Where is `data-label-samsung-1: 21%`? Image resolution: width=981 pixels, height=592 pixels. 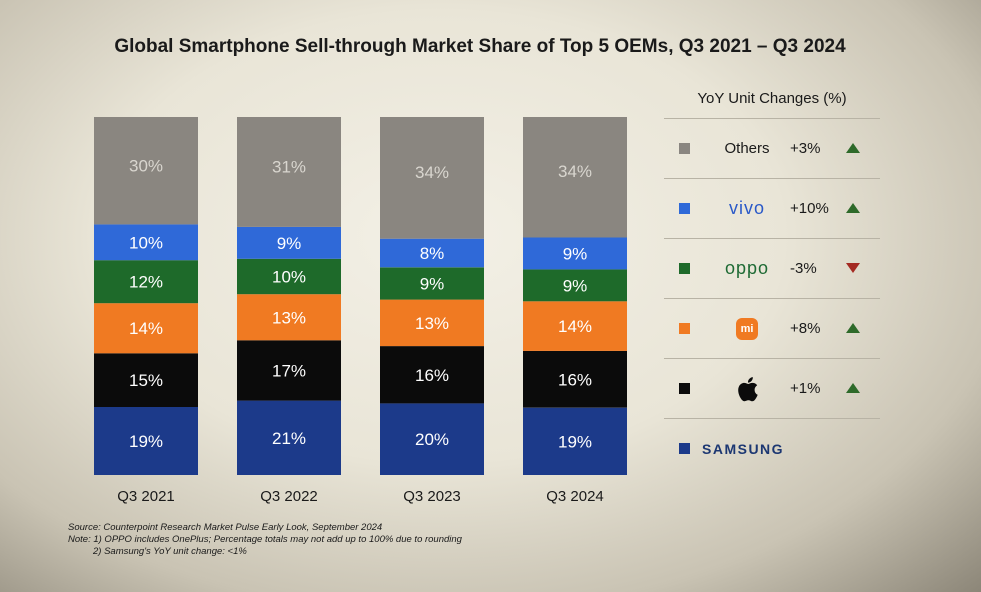
data-label-samsung-1: 21% is located at coordinates (289, 438).